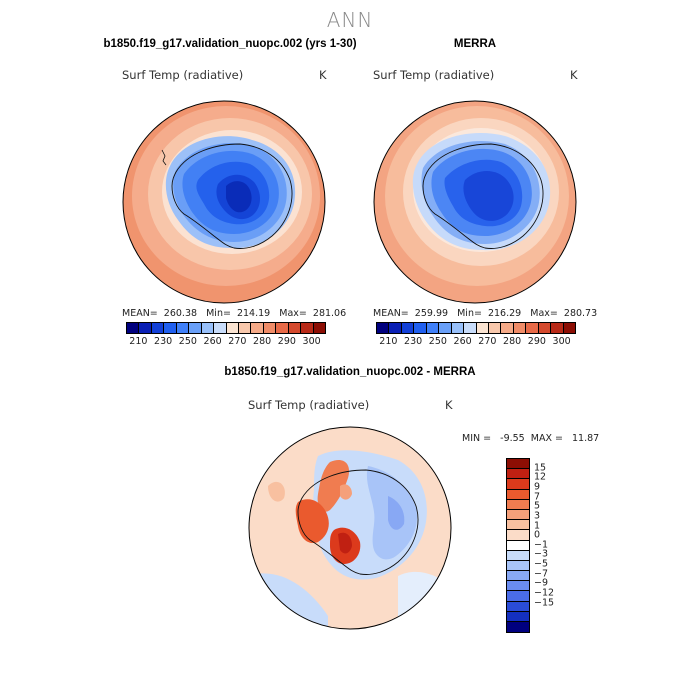 Image resolution: width=700 pixels, height=700 pixels. I want to click on panel-3-colorbar-ticks: 15 12 9 7 5 3 1 0 −1 −3 −5 −7 −9 −12 −15, so click(554, 540).